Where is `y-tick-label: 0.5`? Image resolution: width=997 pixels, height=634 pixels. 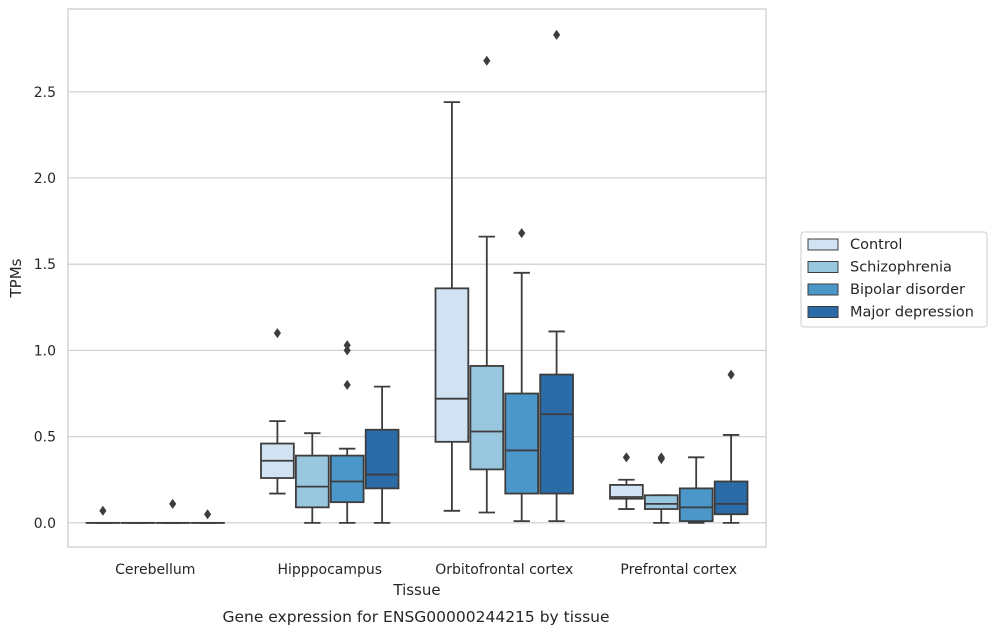 y-tick-label: 0.5 is located at coordinates (45, 438).